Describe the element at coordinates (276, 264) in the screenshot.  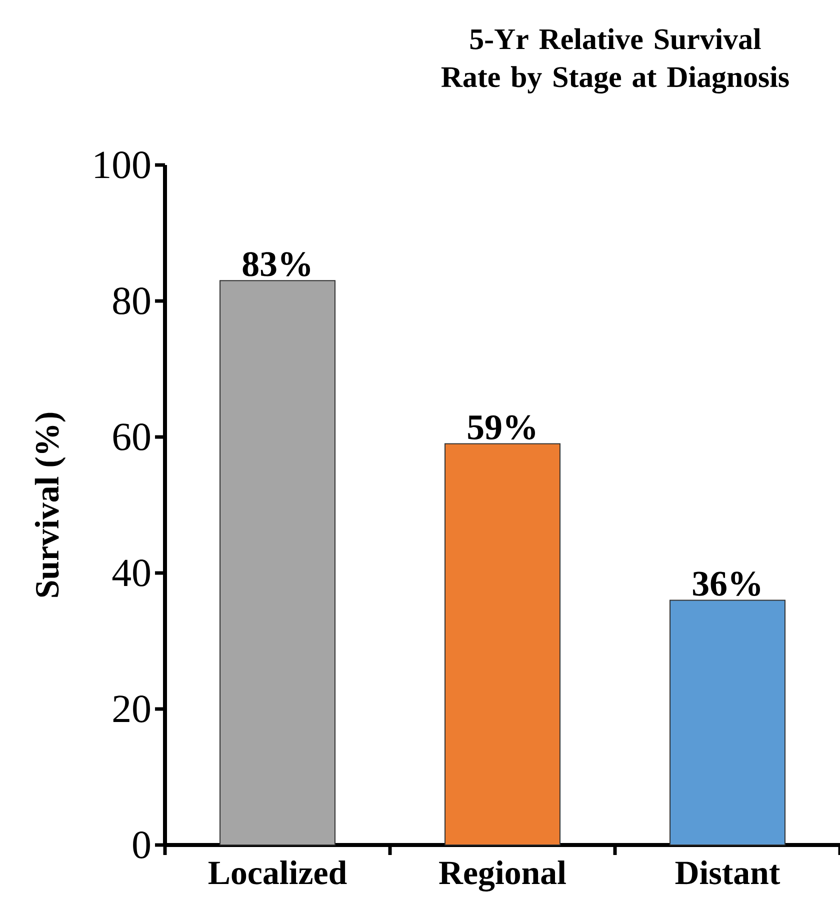
I see `data-label: 83%` at that location.